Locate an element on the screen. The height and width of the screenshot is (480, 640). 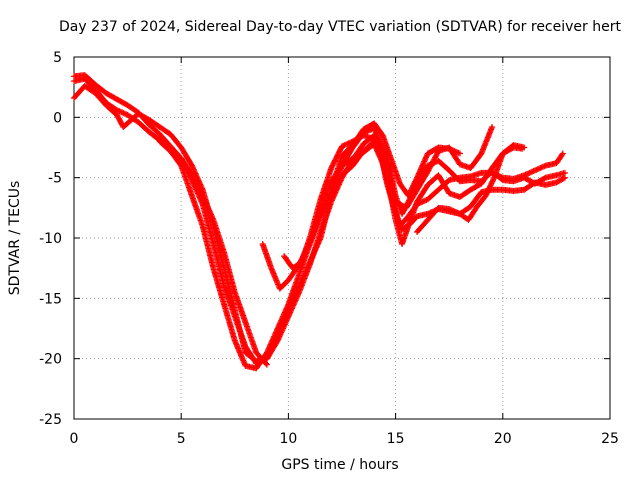
y-axis-label: SDTVAR / TECUs is located at coordinates (15, 238).